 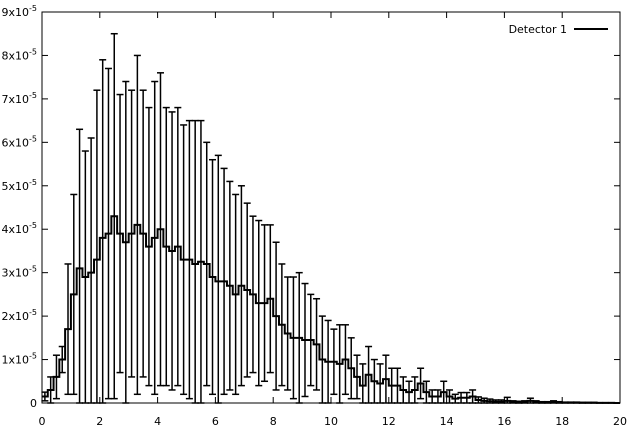 I want to click on y-tick-label: 5x10⁻⁵, so click(x=20, y=185).